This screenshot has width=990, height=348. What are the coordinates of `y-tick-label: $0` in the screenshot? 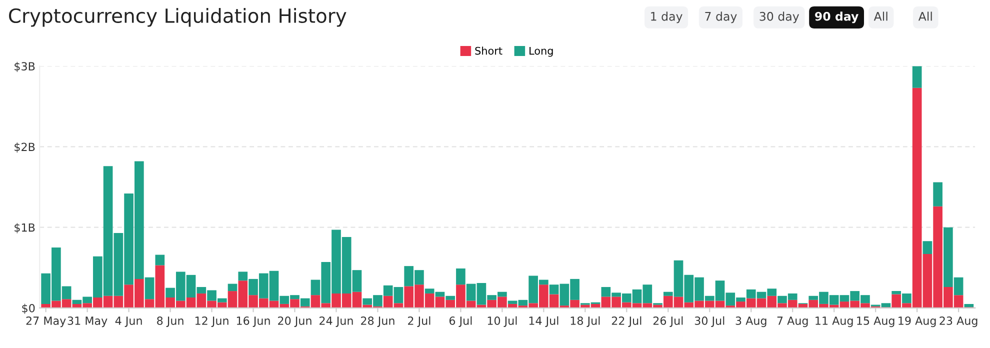 It's located at (28, 309).